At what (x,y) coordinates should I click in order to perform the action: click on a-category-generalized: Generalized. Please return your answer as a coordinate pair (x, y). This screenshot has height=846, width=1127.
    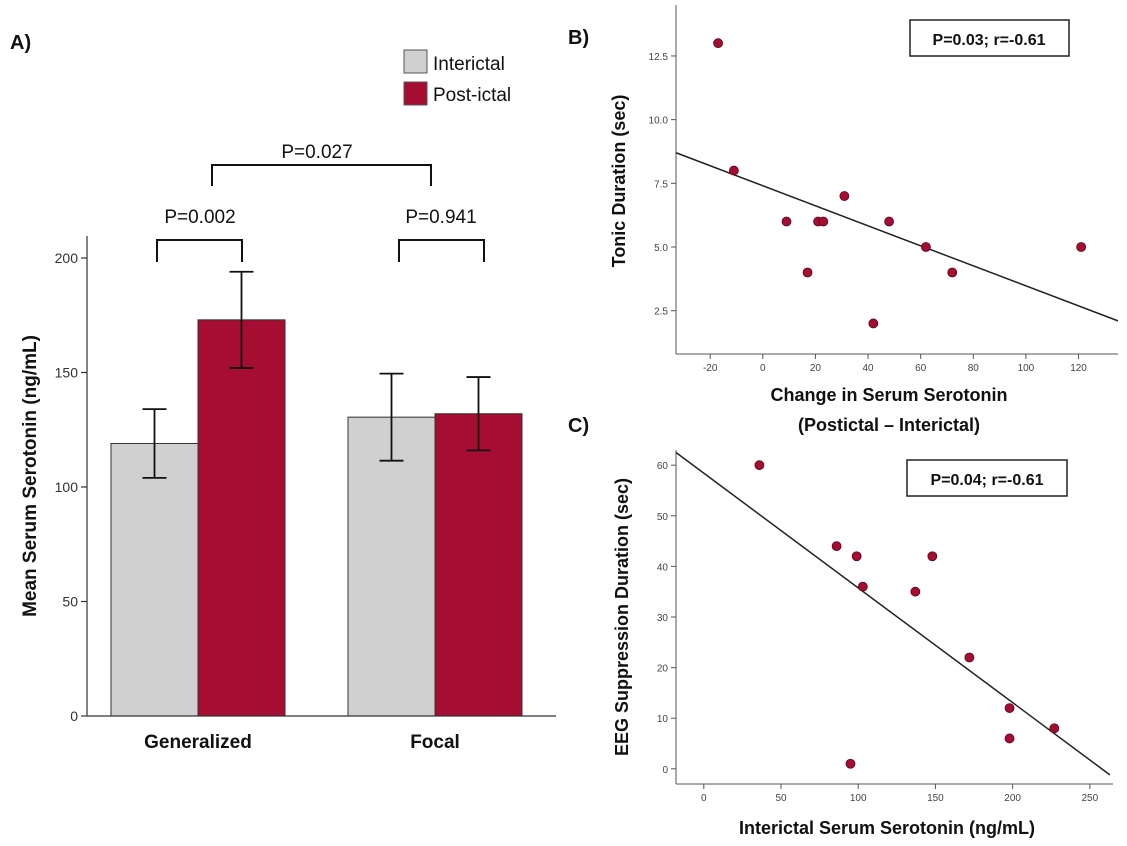
    Looking at the image, I should click on (198, 742).